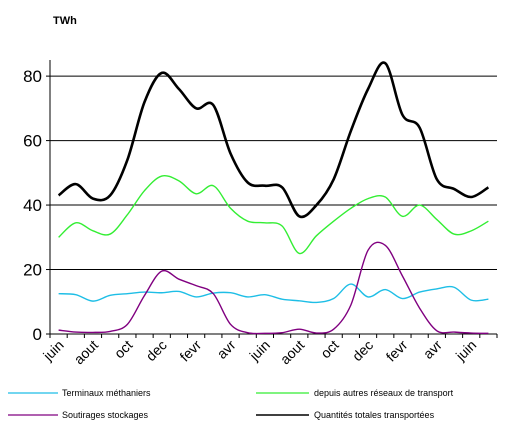 This screenshot has height=421, width=513. Describe the element at coordinates (106, 393) in the screenshot. I see `legend-label: Terminaux méthaniers` at that location.